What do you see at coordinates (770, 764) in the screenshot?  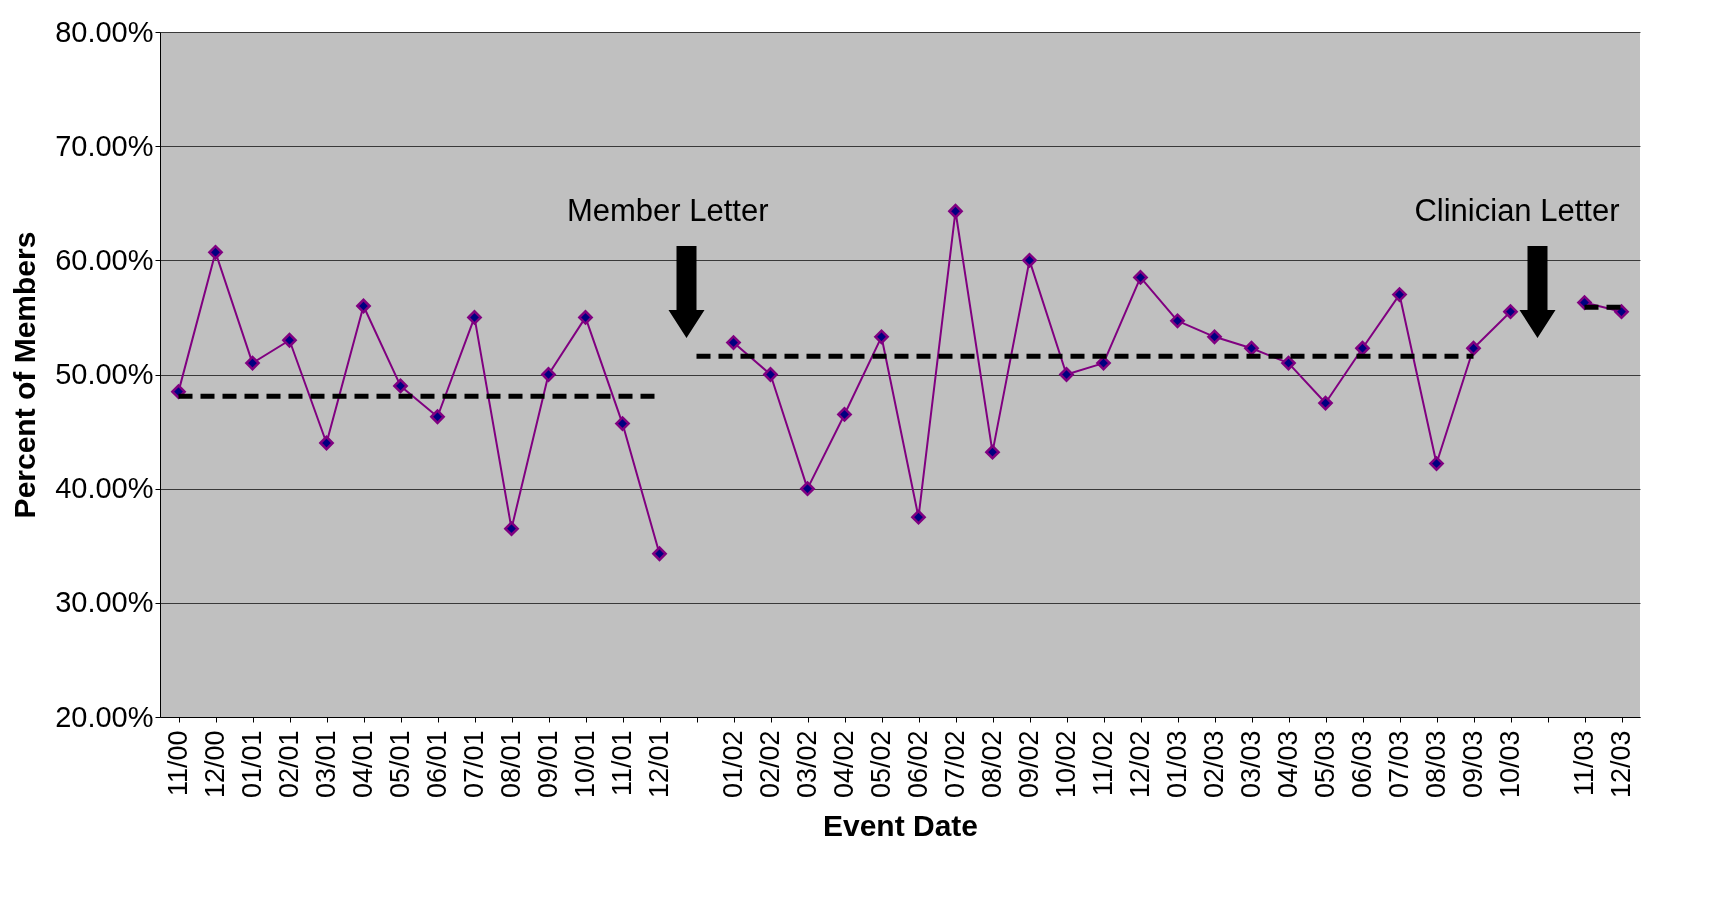 I see `x-tick-label: 02/02` at bounding box center [770, 764].